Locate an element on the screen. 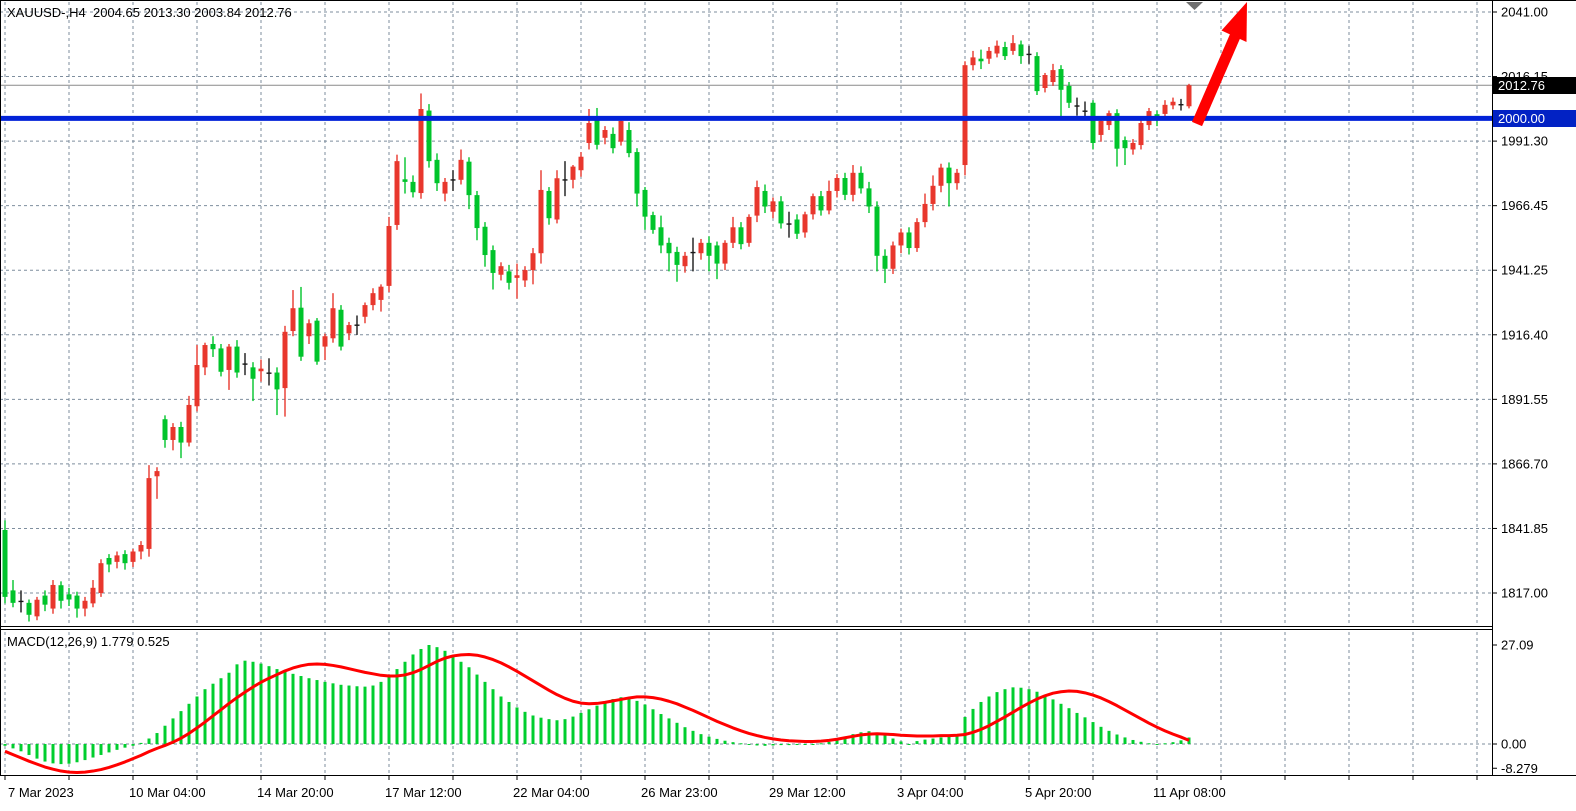 The width and height of the screenshot is (1576, 811). macd-axis-label: 27.09 is located at coordinates (1517, 645).